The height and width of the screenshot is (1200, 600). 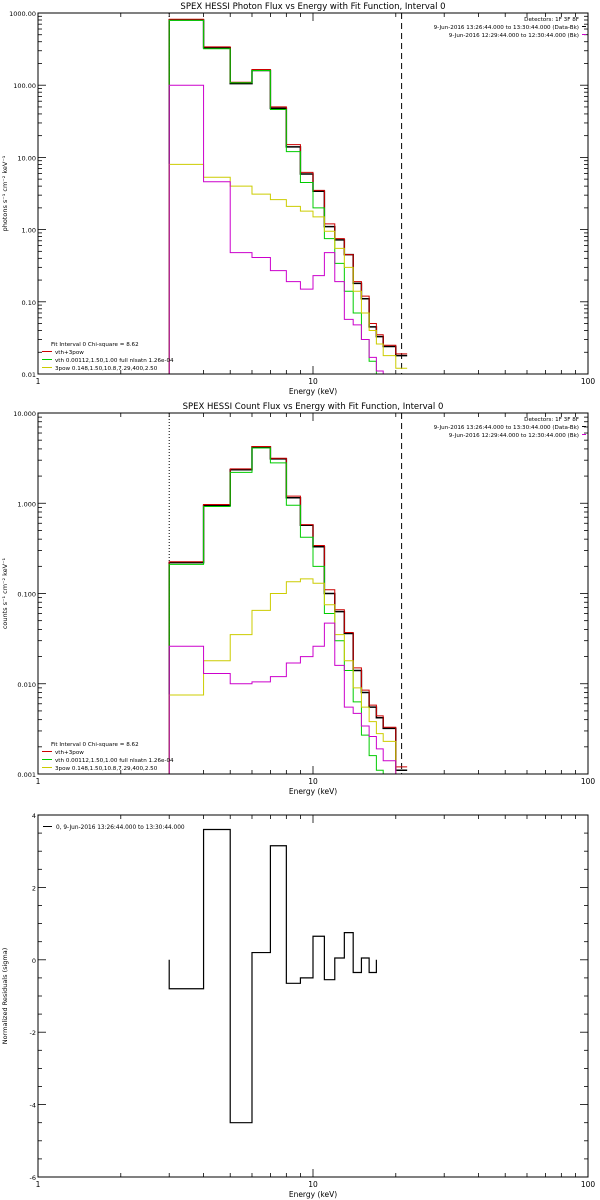 What do you see at coordinates (33, 1178) in the screenshot?
I see `y-tick-label: -6` at bounding box center [33, 1178].